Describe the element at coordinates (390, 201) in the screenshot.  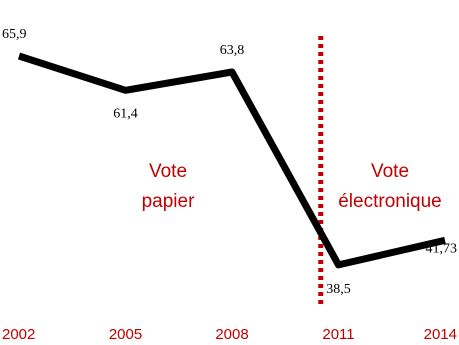
I see `annotation-label: électronique` at that location.